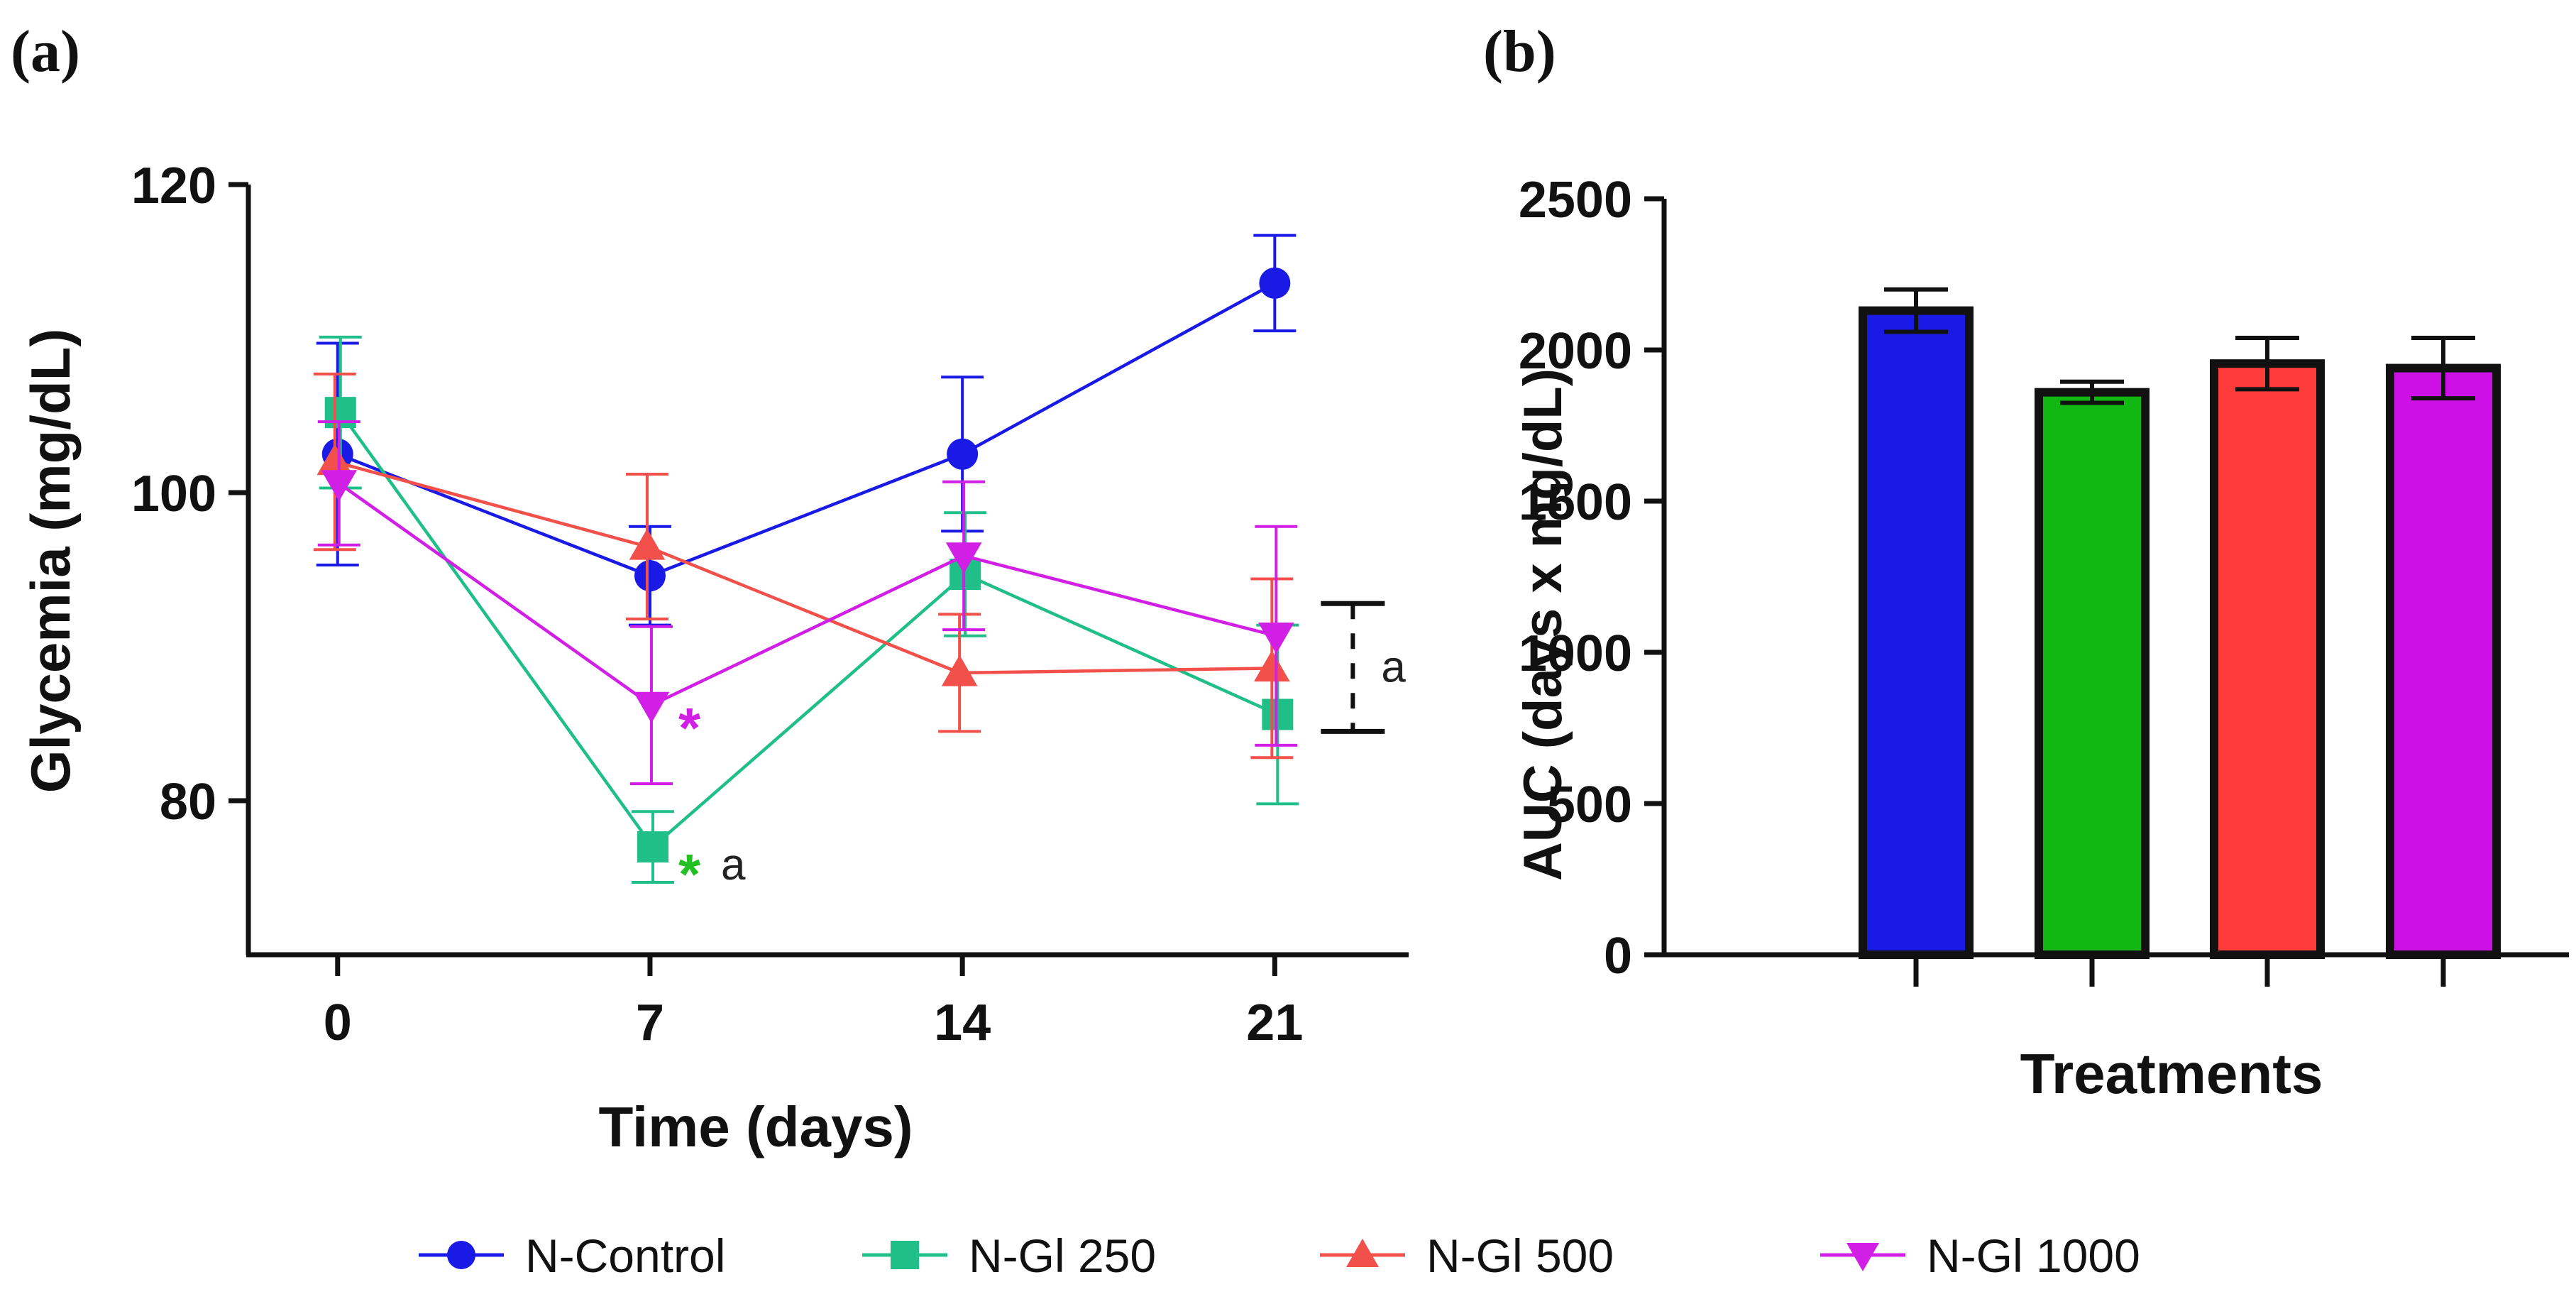 The width and height of the screenshot is (2576, 1299). Describe the element at coordinates (1575, 653) in the screenshot. I see `panel-b-ytick-label: 1000` at that location.